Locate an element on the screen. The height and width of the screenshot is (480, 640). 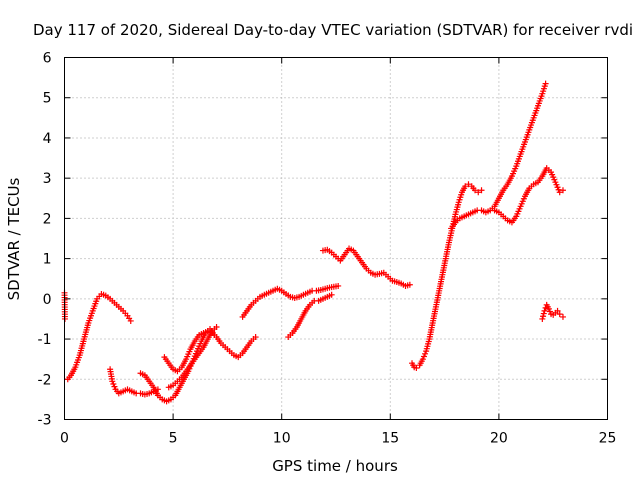
y-tick-label: 6 is located at coordinates (47, 59).